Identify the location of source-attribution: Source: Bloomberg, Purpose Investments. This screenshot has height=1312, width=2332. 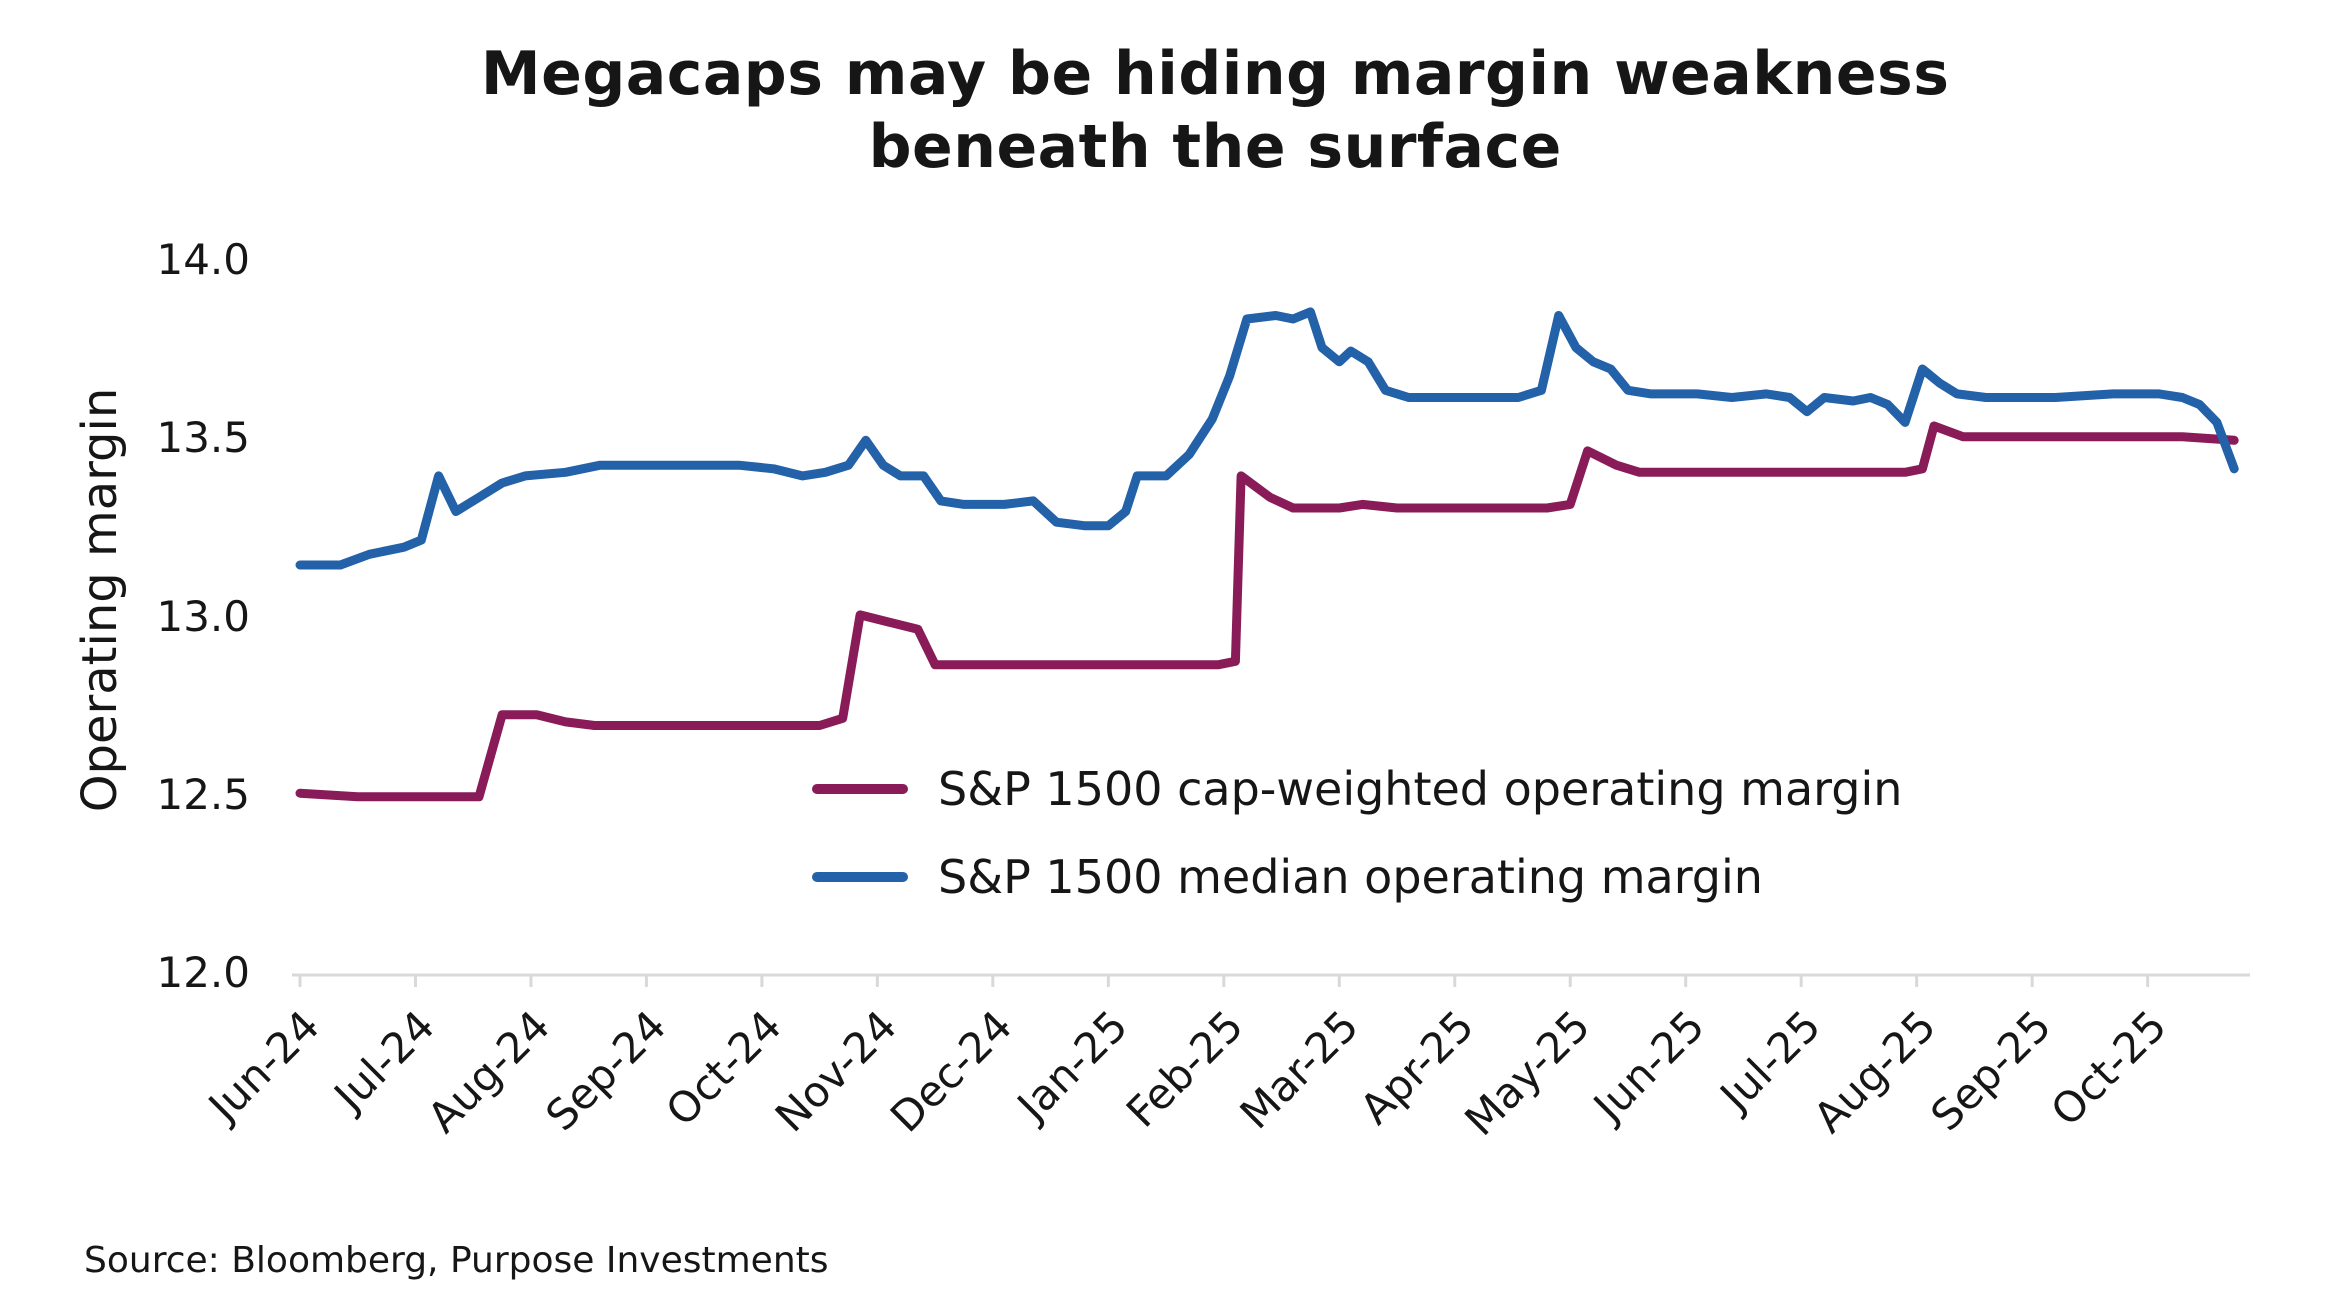
(456, 1260).